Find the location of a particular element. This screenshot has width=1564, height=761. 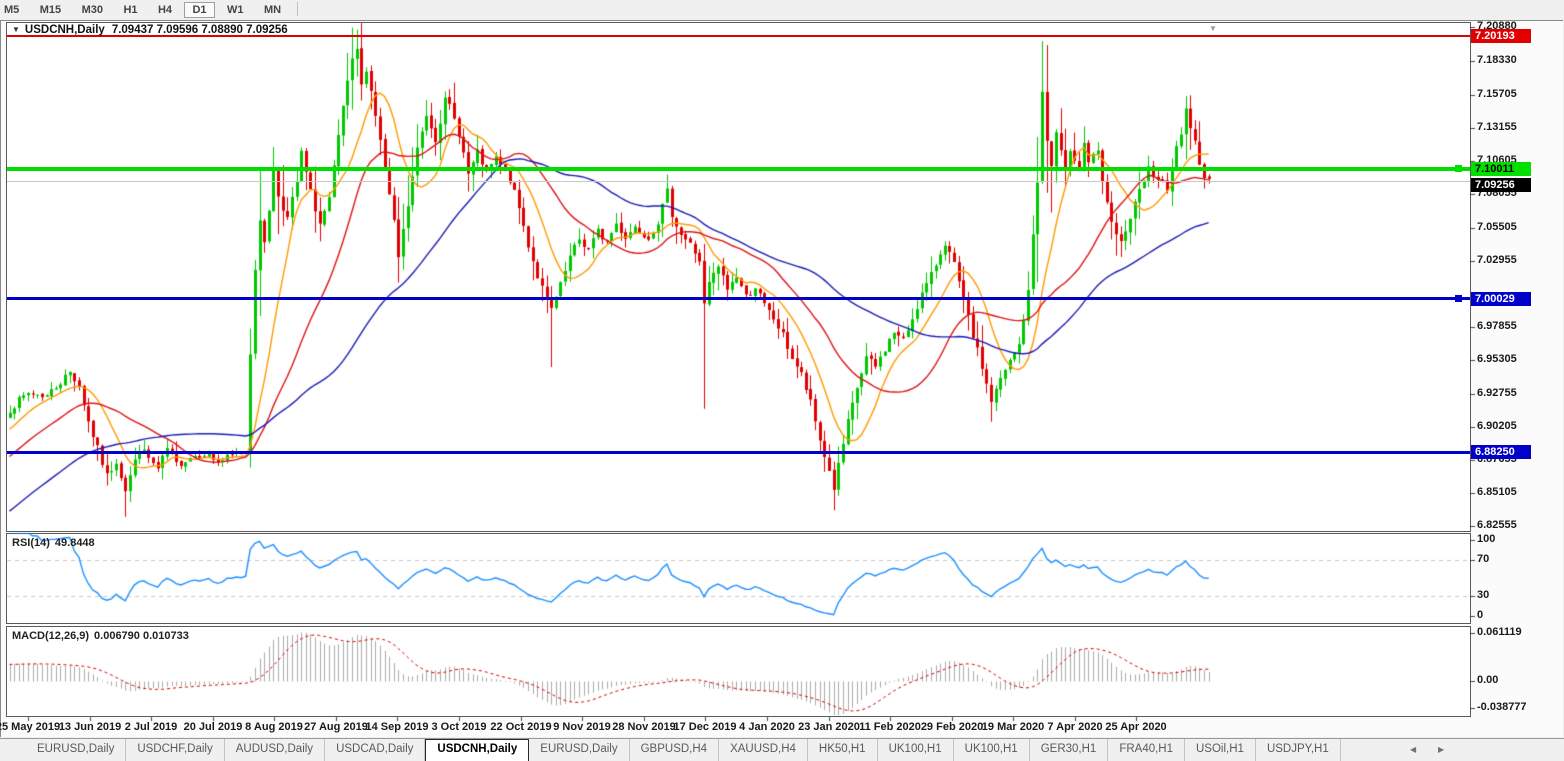

rsi-indicator-label: RSI(14) 49.8448 is located at coordinates (56, 543).